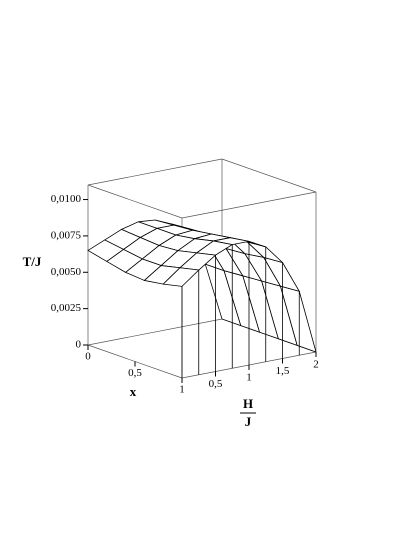 The image size is (415, 537). I want to click on z-tick-label: 0,0075, so click(66, 235).